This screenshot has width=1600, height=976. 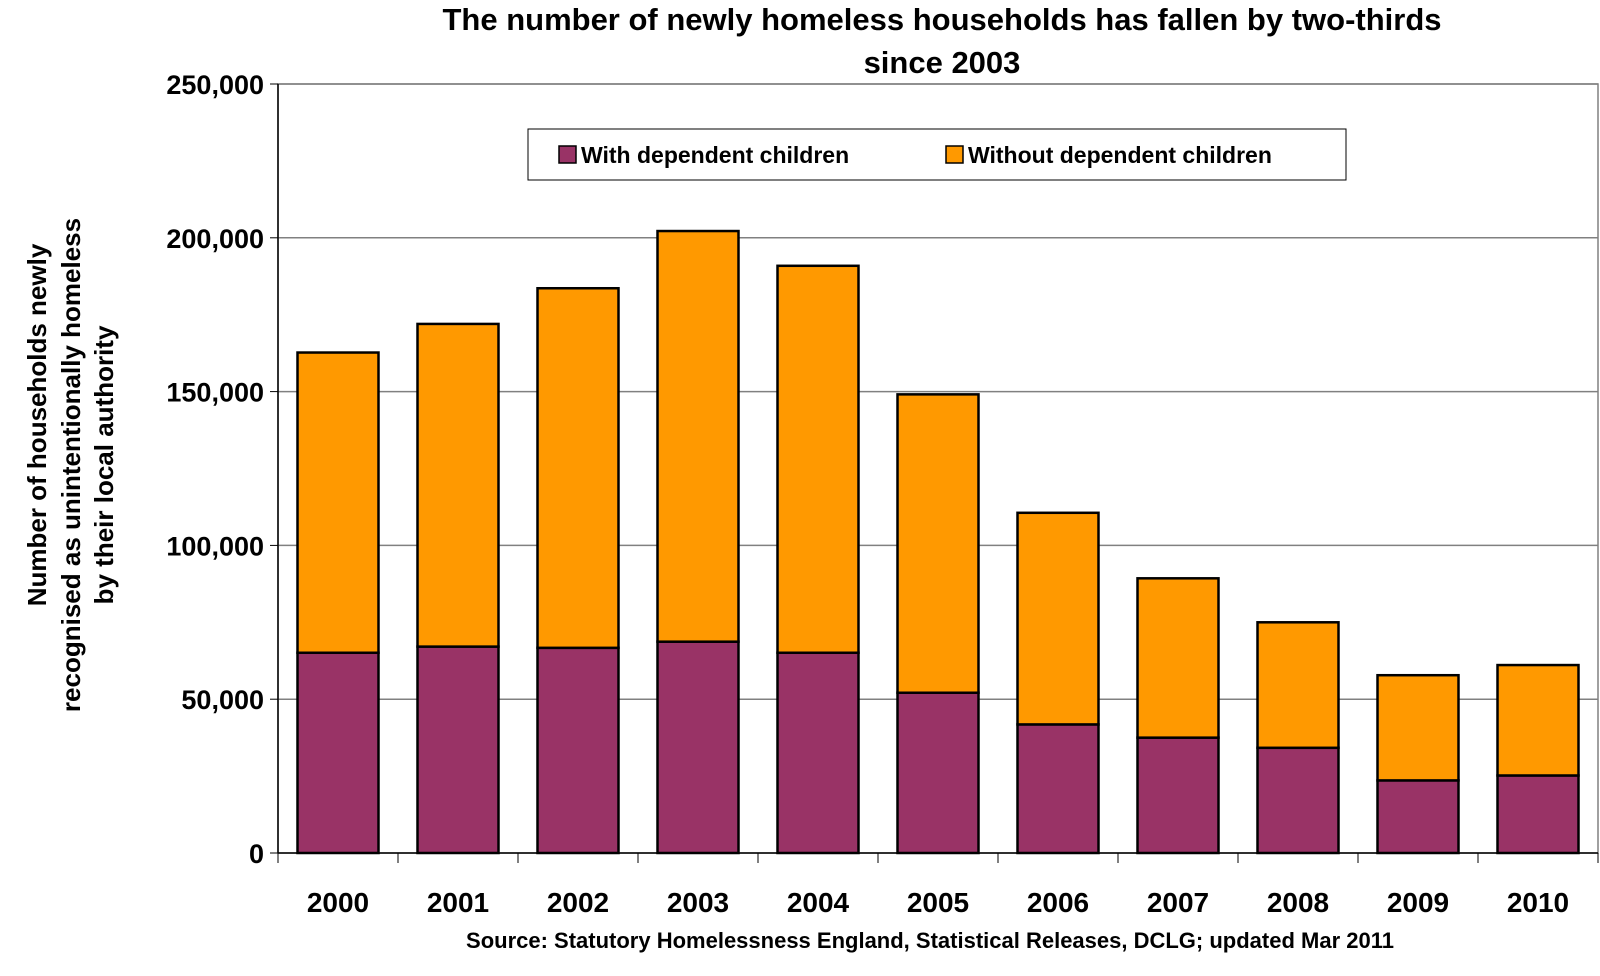 I want to click on bar-group-2003, so click(x=698, y=542).